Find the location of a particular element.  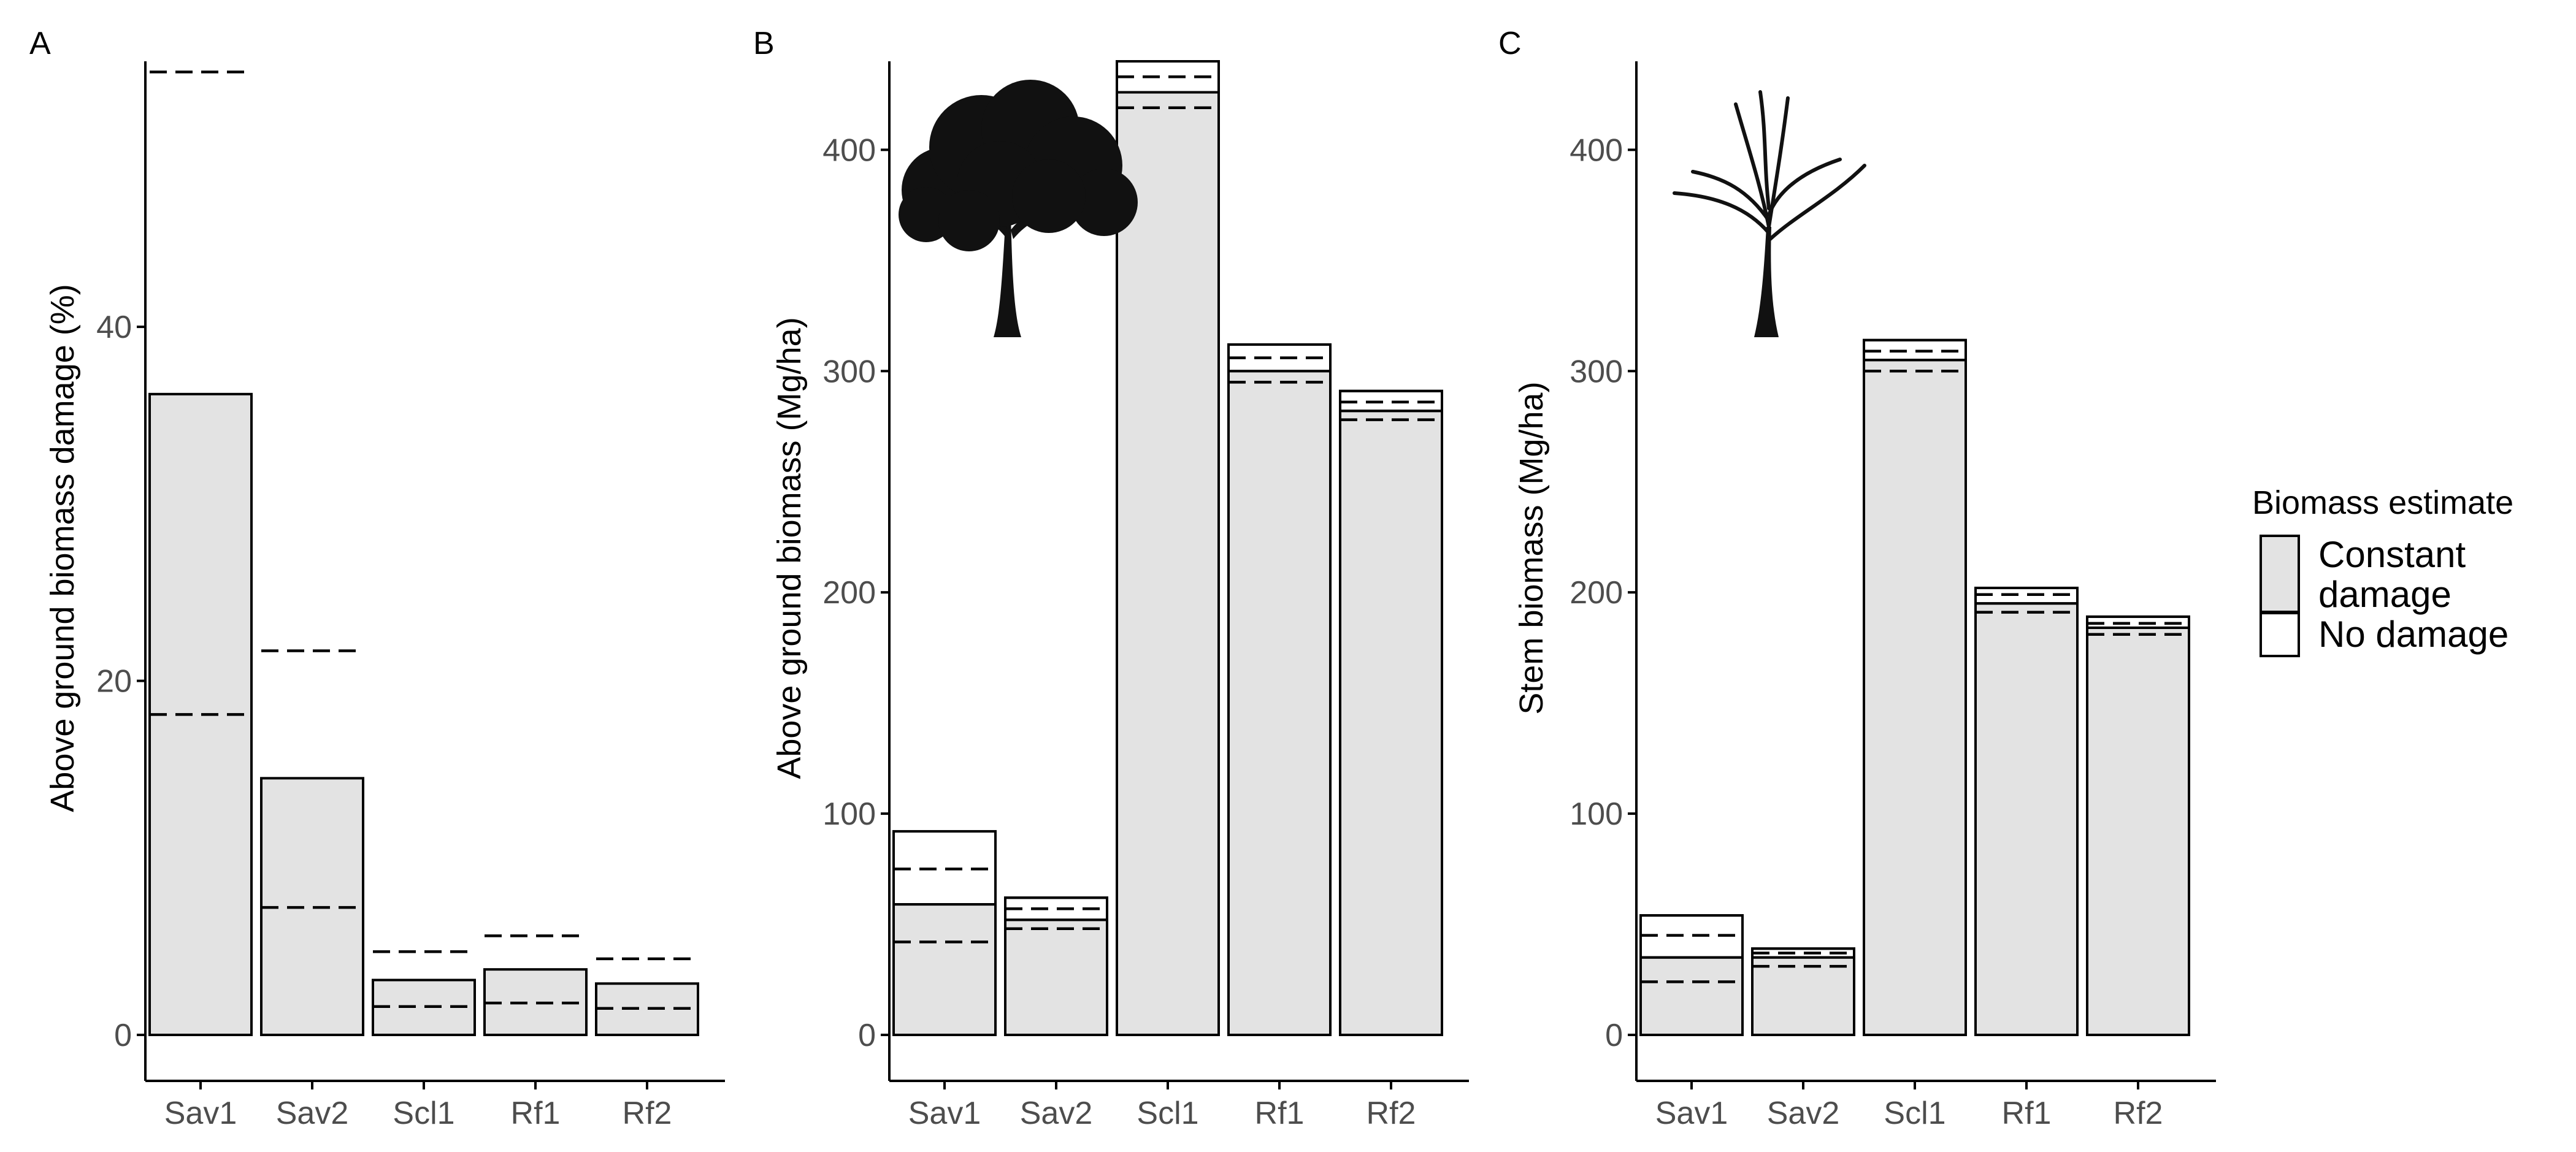

leafy-tree-icon is located at coordinates (1018, 208).